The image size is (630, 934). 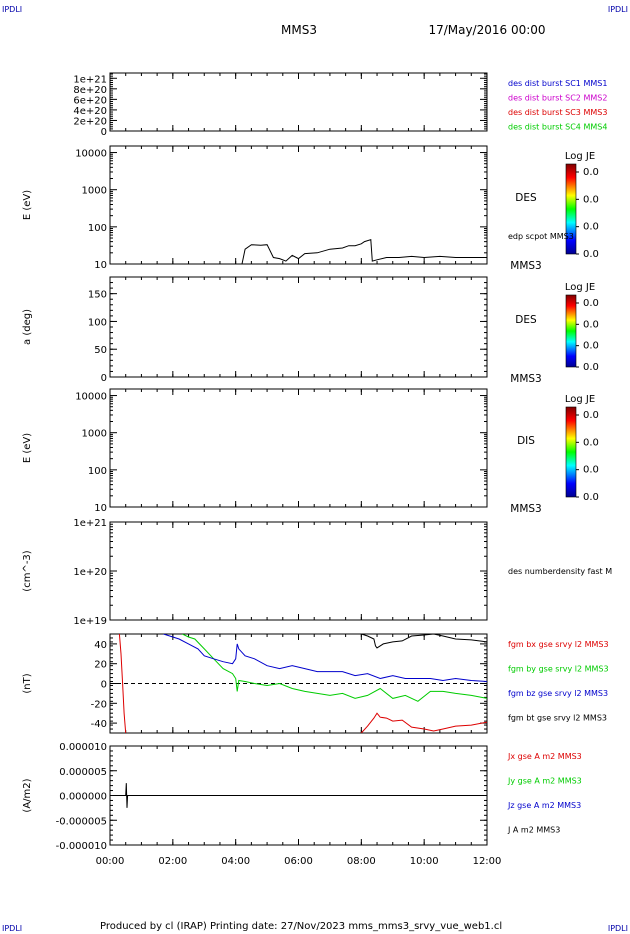 What do you see at coordinates (298, 861) in the screenshot?
I see `x-tick-label: 06:00` at bounding box center [298, 861].